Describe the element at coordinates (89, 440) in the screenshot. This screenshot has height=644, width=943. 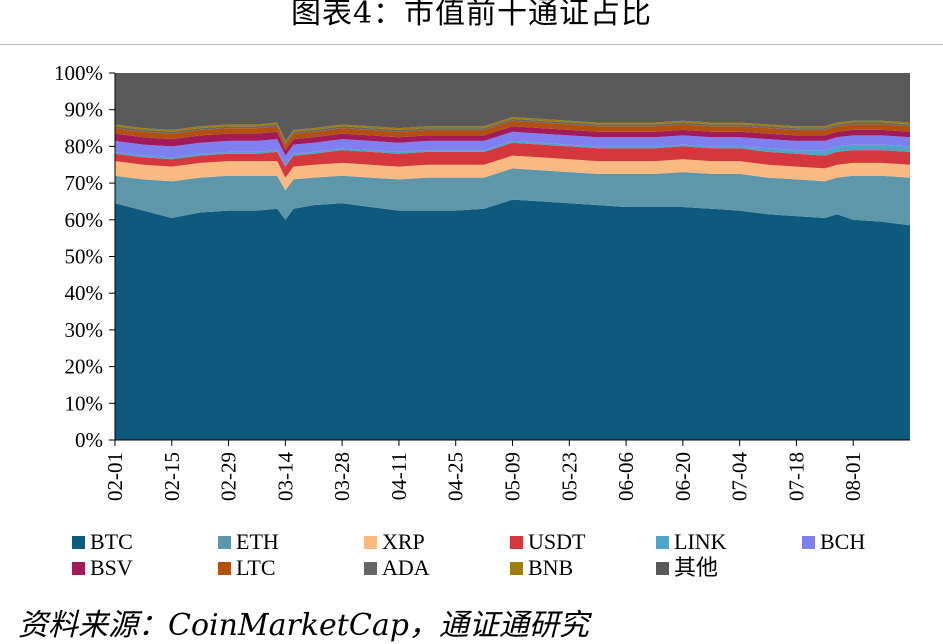
I see `y-tick-label: 0%` at that location.